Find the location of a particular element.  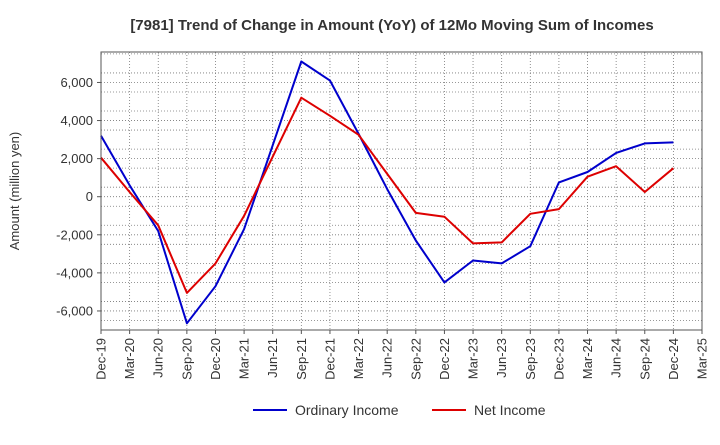

y-tick-label: 2,000 is located at coordinates (76, 158).